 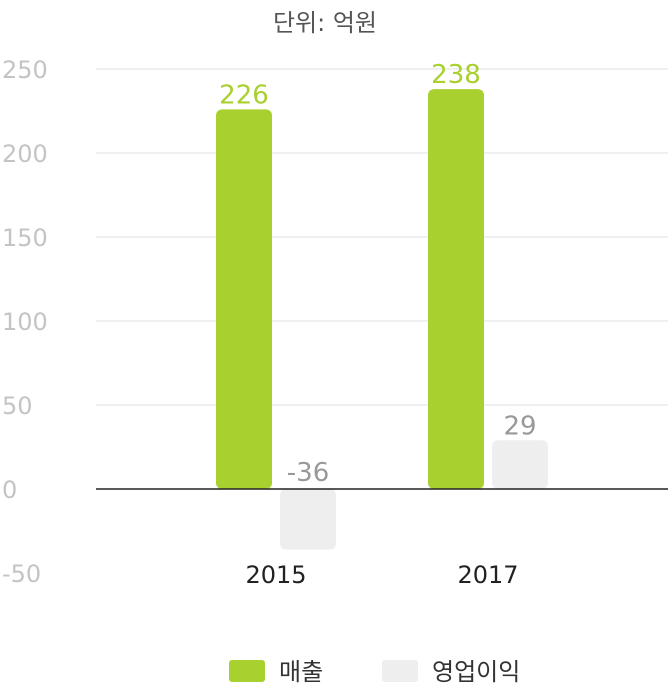 I want to click on y-tick-label: 150, so click(x=25, y=238).